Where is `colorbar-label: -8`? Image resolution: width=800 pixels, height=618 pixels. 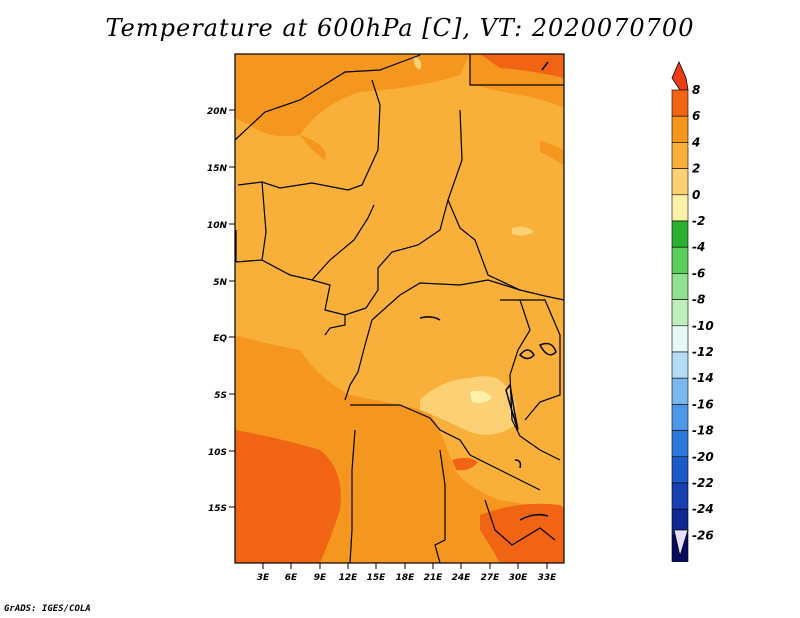
colorbar-label: -8 is located at coordinates (698, 300).